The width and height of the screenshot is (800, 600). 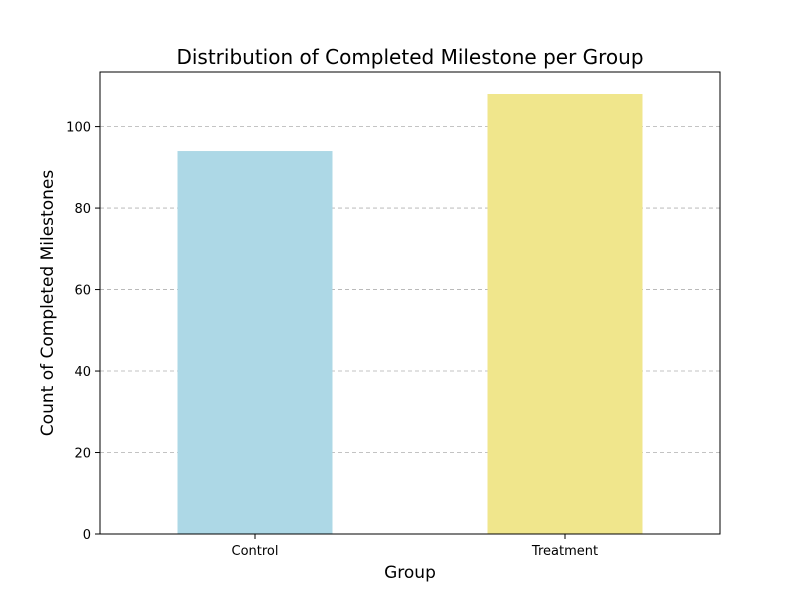 I want to click on x-axis-label: Group, so click(x=410, y=573).